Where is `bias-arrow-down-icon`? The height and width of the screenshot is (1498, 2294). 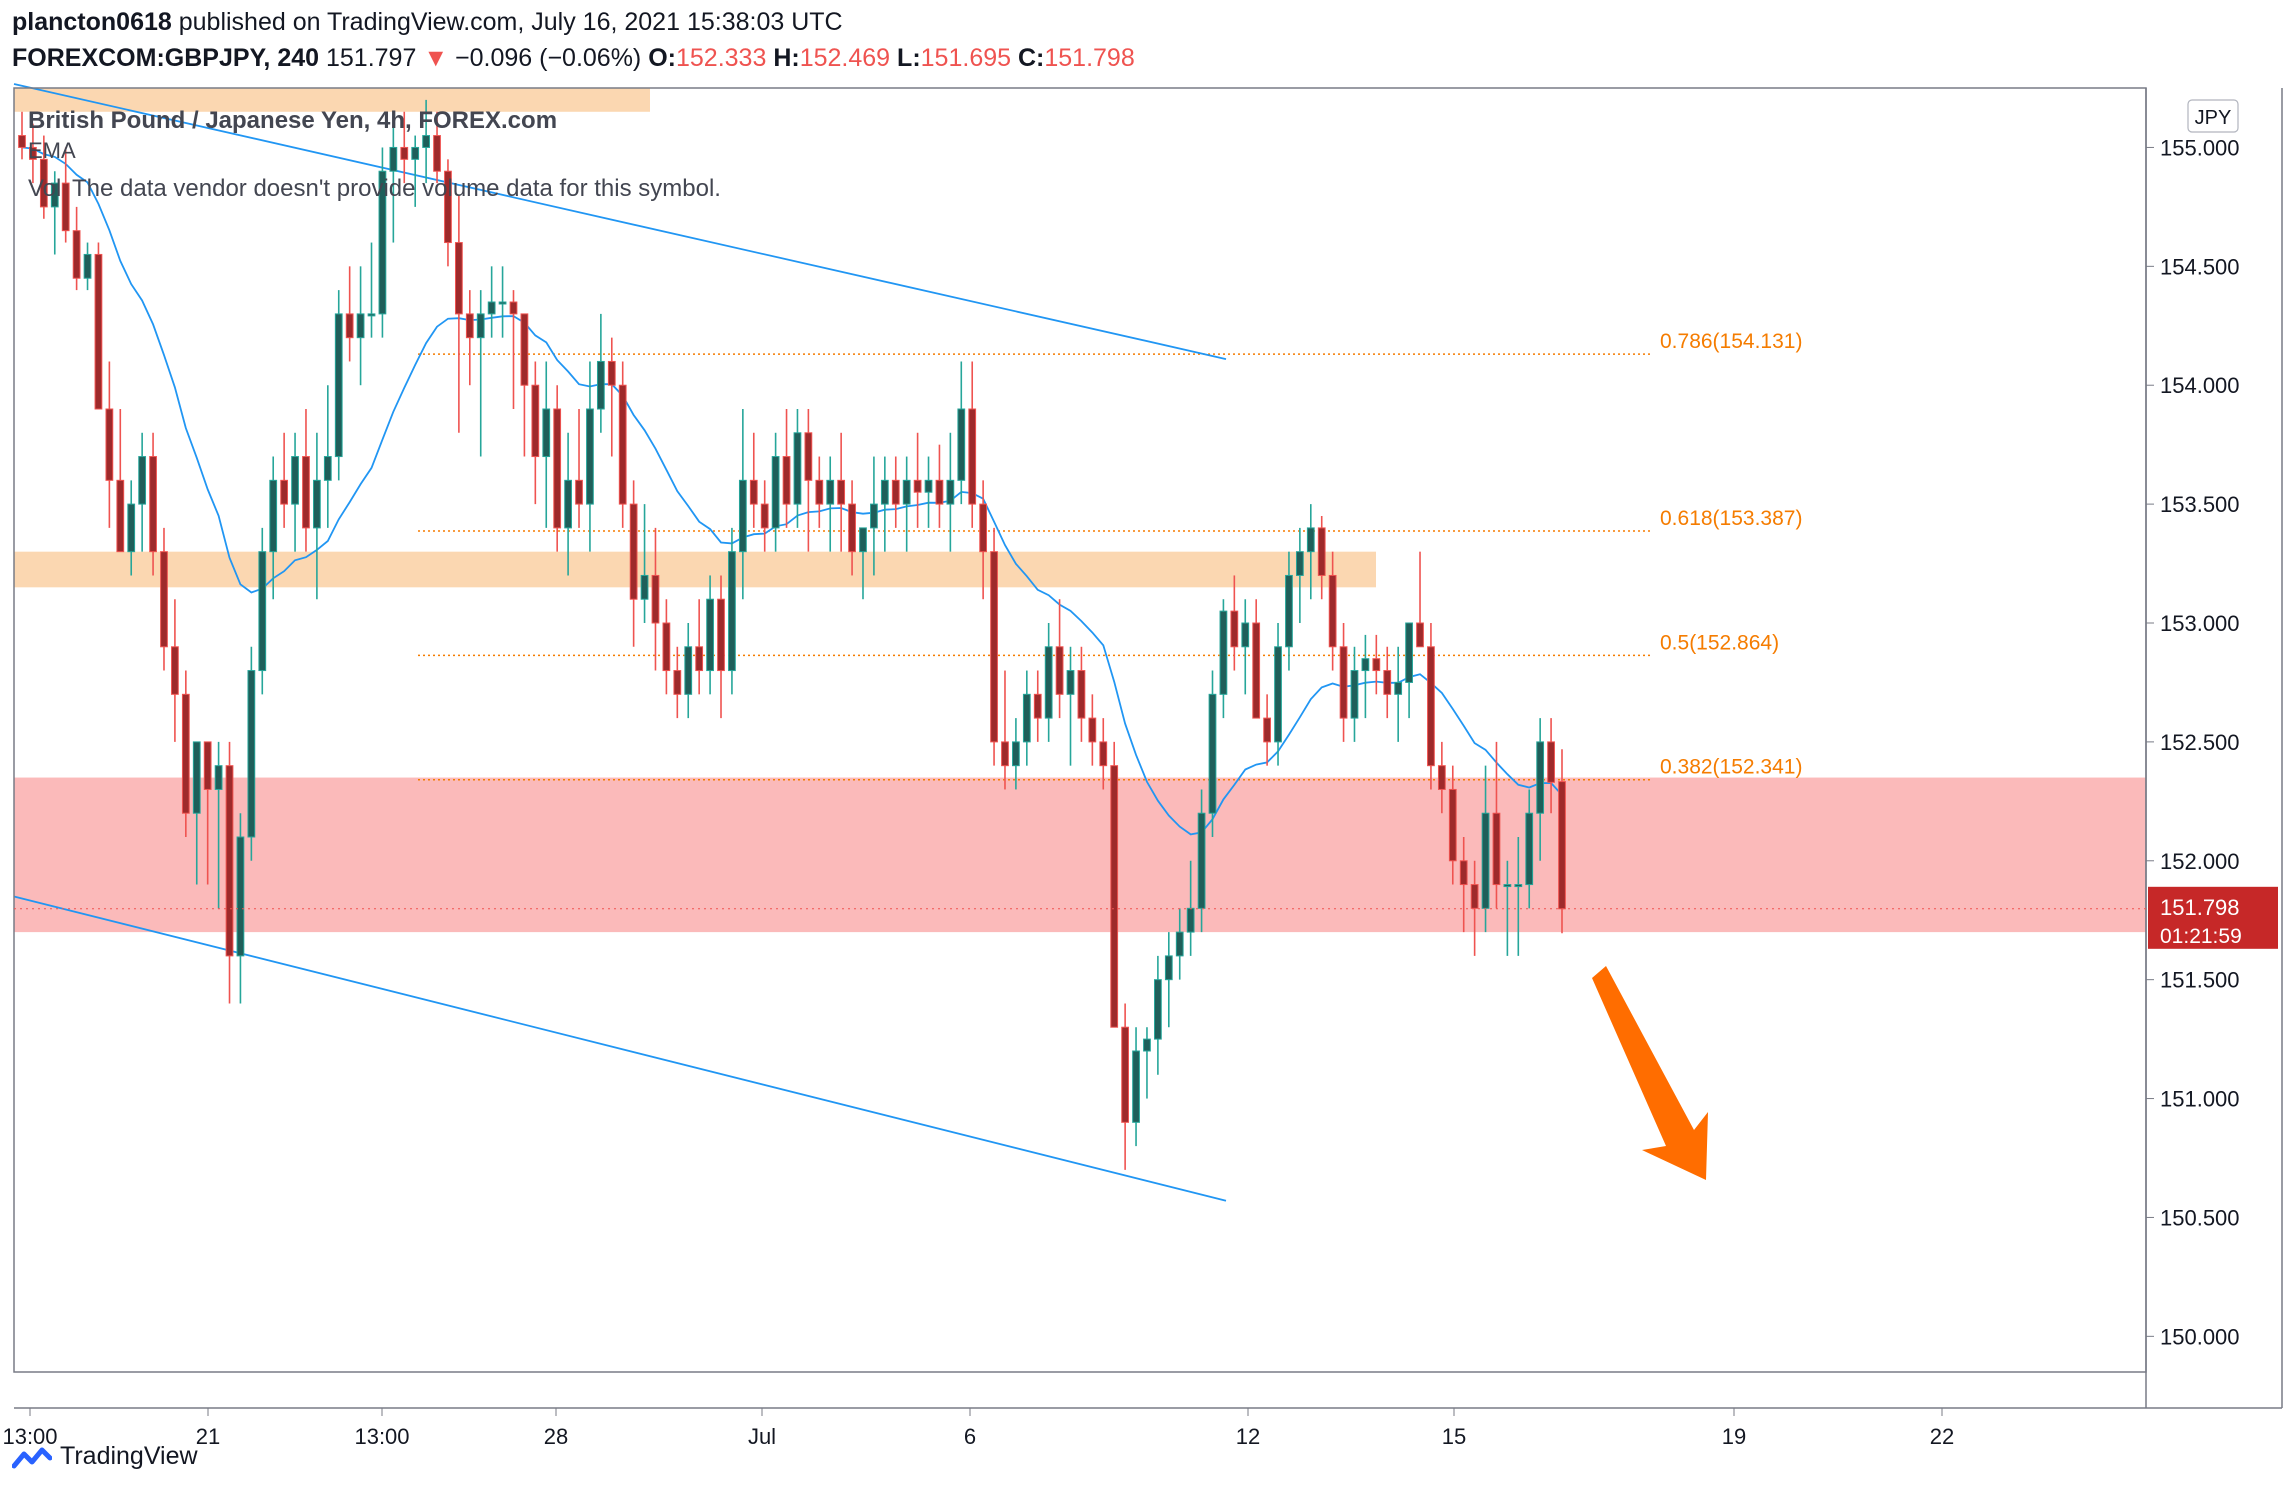 bias-arrow-down-icon is located at coordinates (1650, 1073).